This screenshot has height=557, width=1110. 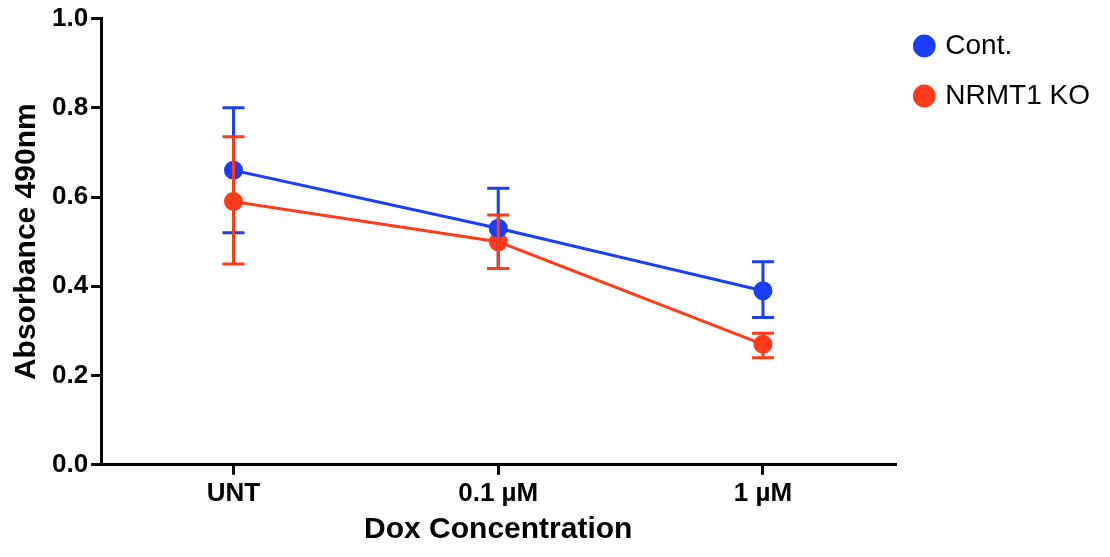 What do you see at coordinates (70, 16) in the screenshot?
I see `y-tick-label: 1.0` at bounding box center [70, 16].